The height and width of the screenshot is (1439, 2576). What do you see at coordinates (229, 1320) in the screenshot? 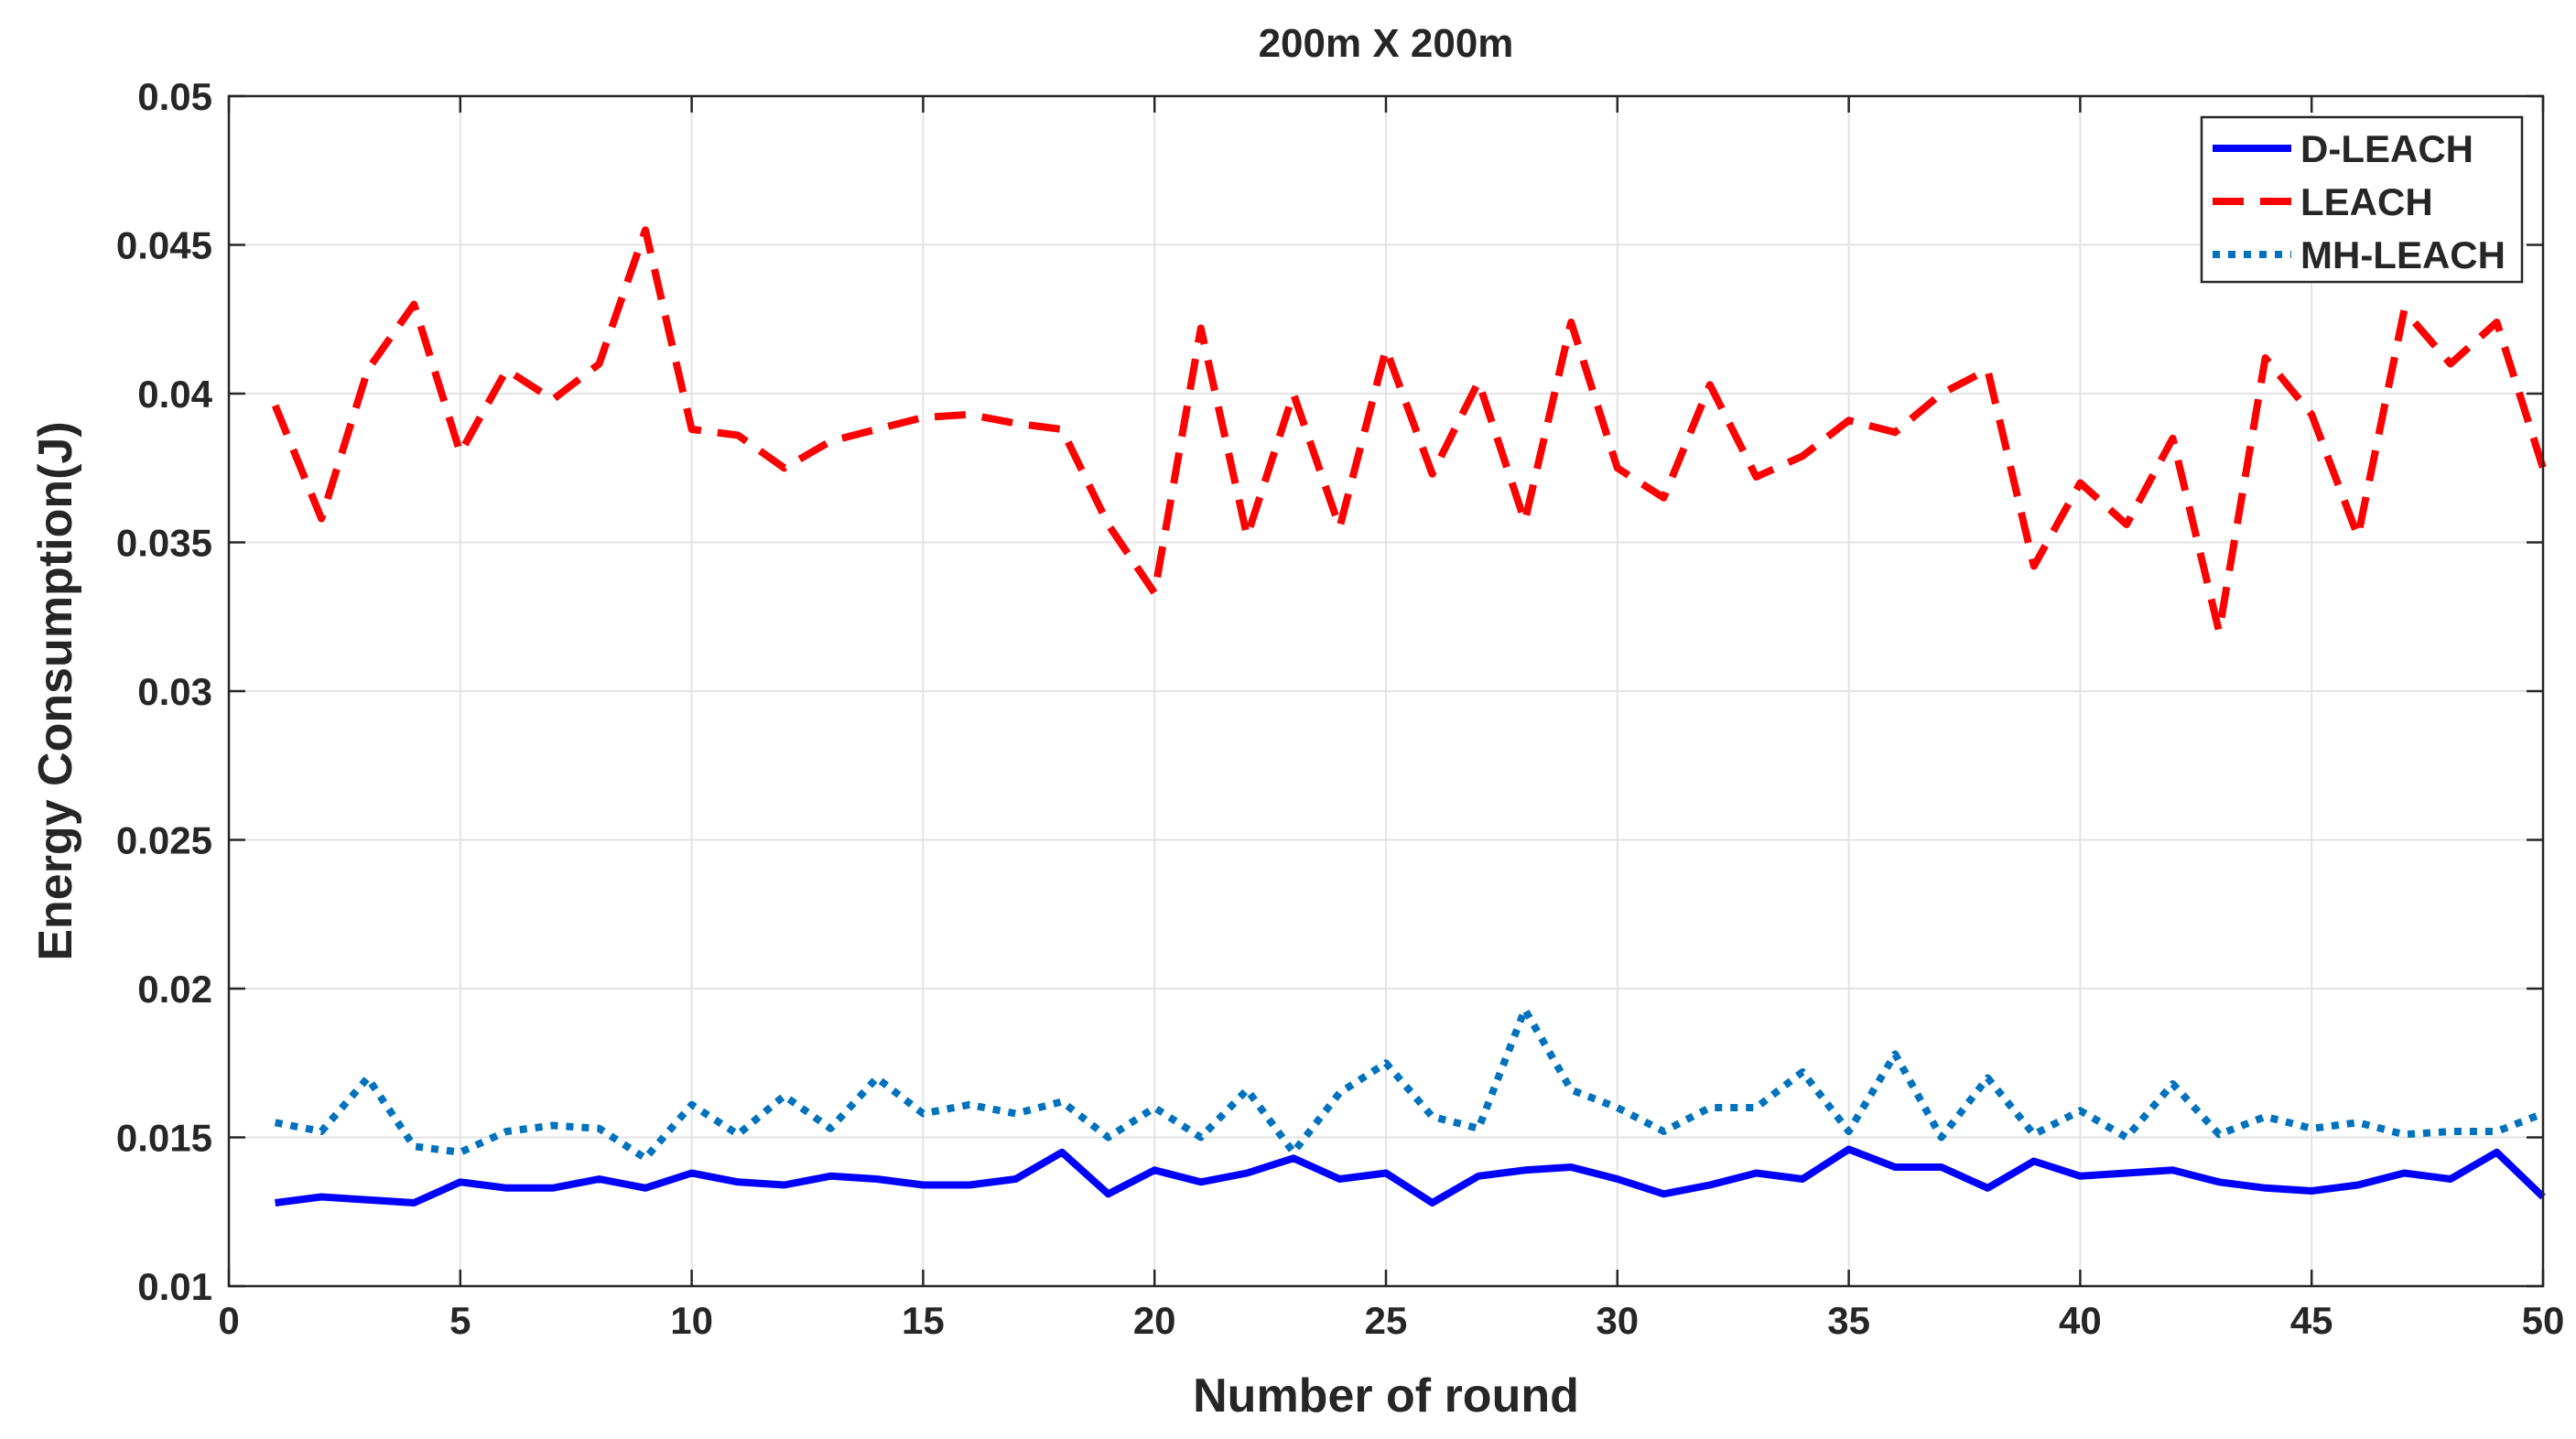
I see `x-tick-label: 0` at bounding box center [229, 1320].